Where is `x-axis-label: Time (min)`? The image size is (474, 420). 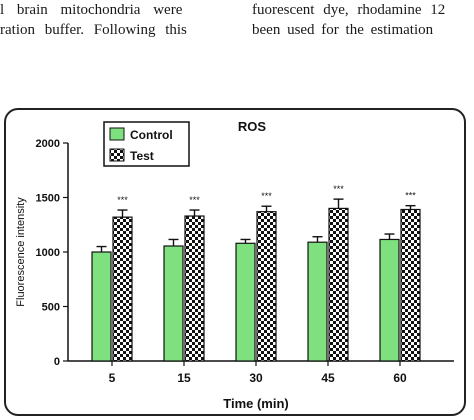 x-axis-label: Time (min) is located at coordinates (256, 403).